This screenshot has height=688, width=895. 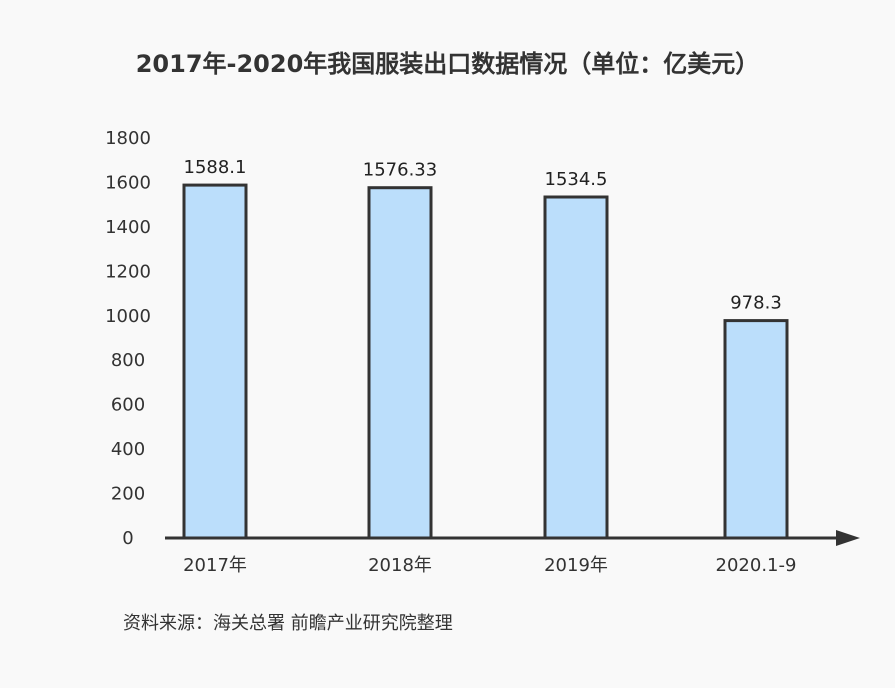 I want to click on y-tick-label: 200, so click(x=128, y=494).